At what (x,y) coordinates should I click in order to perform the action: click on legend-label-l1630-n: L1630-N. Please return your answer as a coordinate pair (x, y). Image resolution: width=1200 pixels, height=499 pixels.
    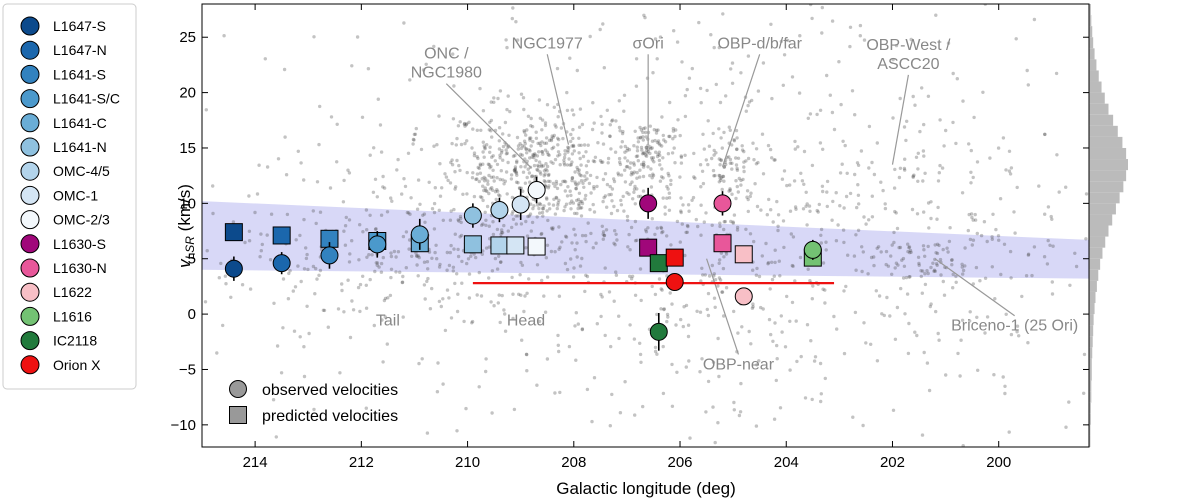
    Looking at the image, I should click on (80, 268).